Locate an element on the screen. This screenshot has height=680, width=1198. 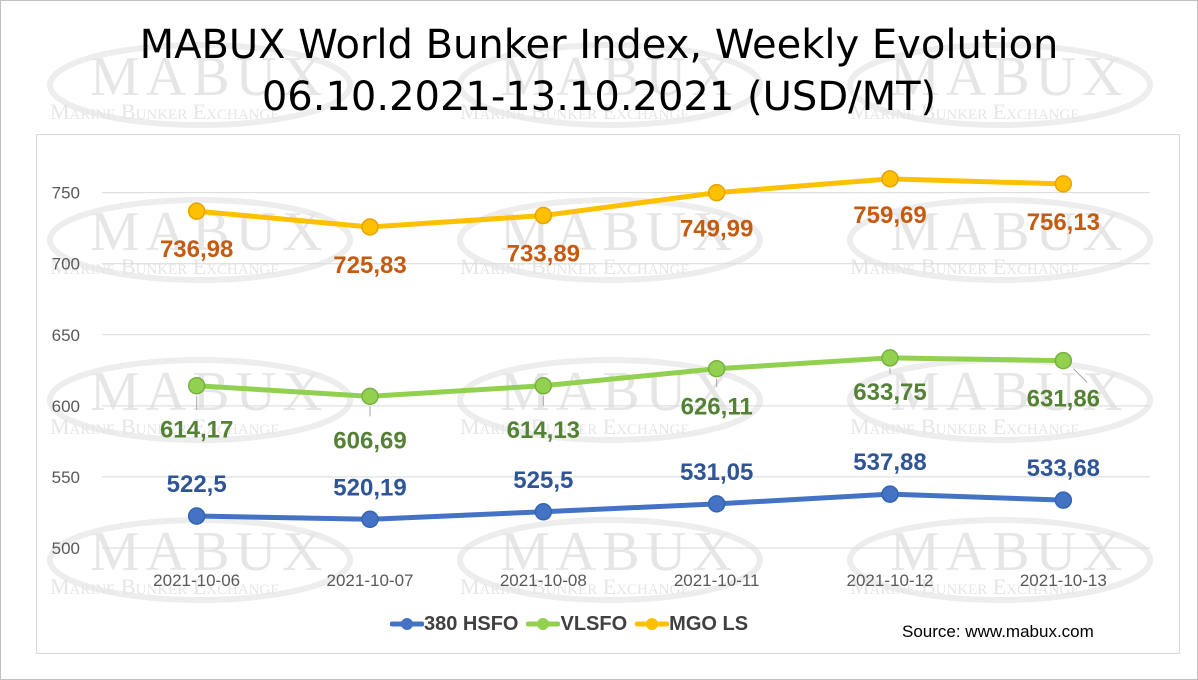
legend-label: MGO LS is located at coordinates (709, 623).